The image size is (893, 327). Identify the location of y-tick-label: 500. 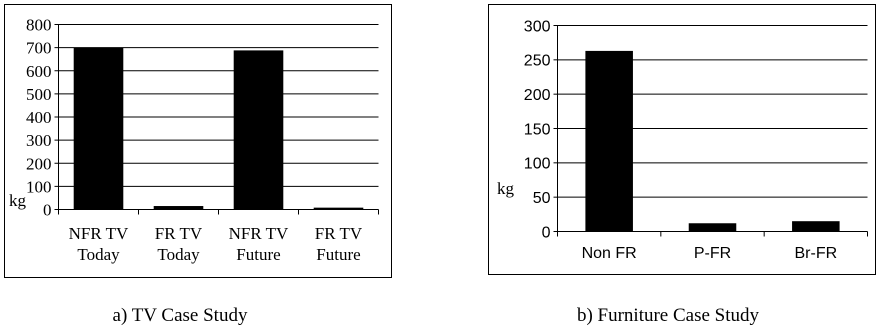
(39, 94).